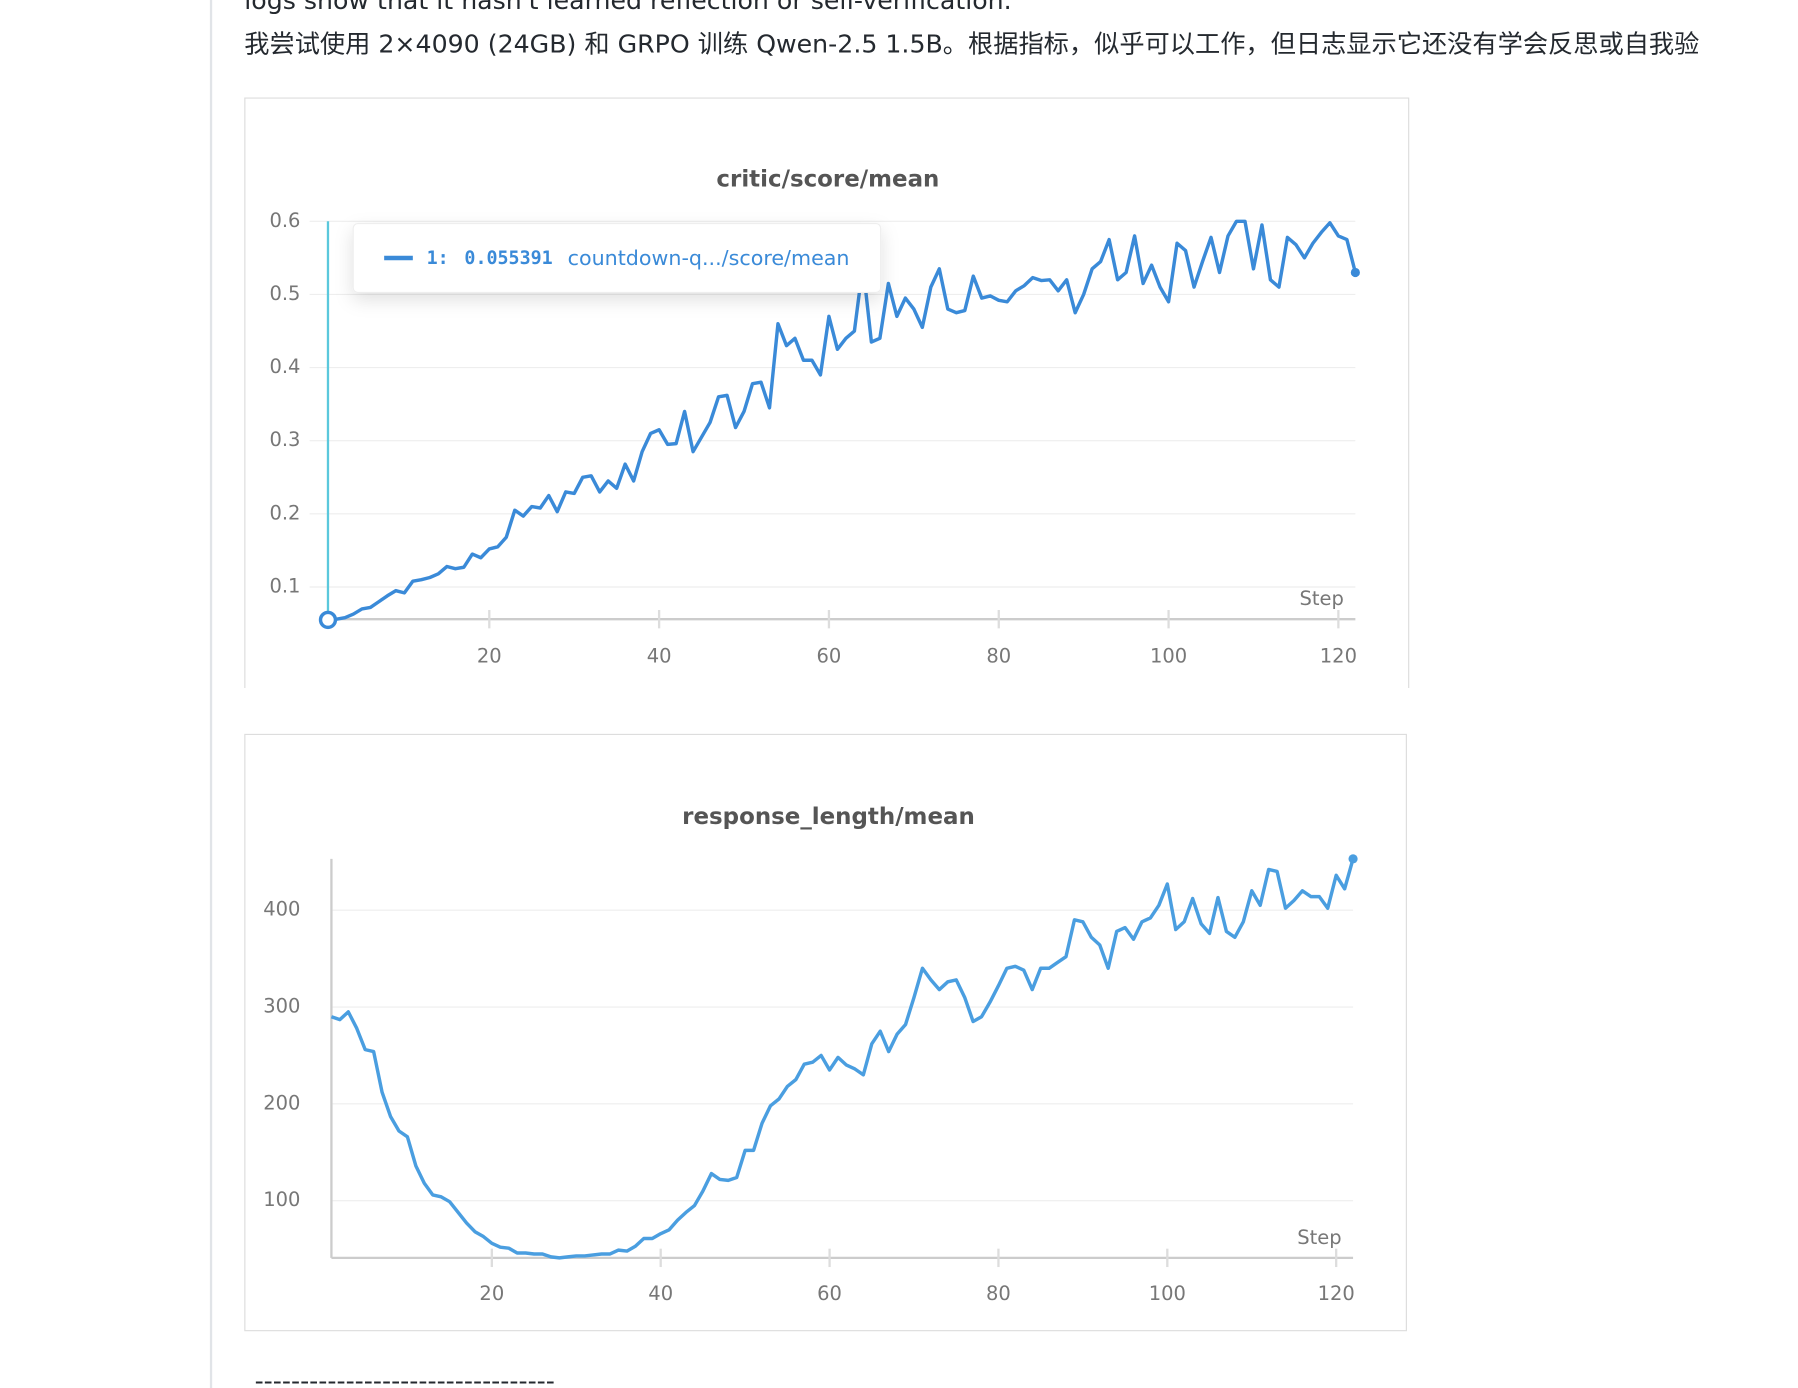 The height and width of the screenshot is (1388, 1798). I want to click on y-tick-label: 300, so click(281, 1006).